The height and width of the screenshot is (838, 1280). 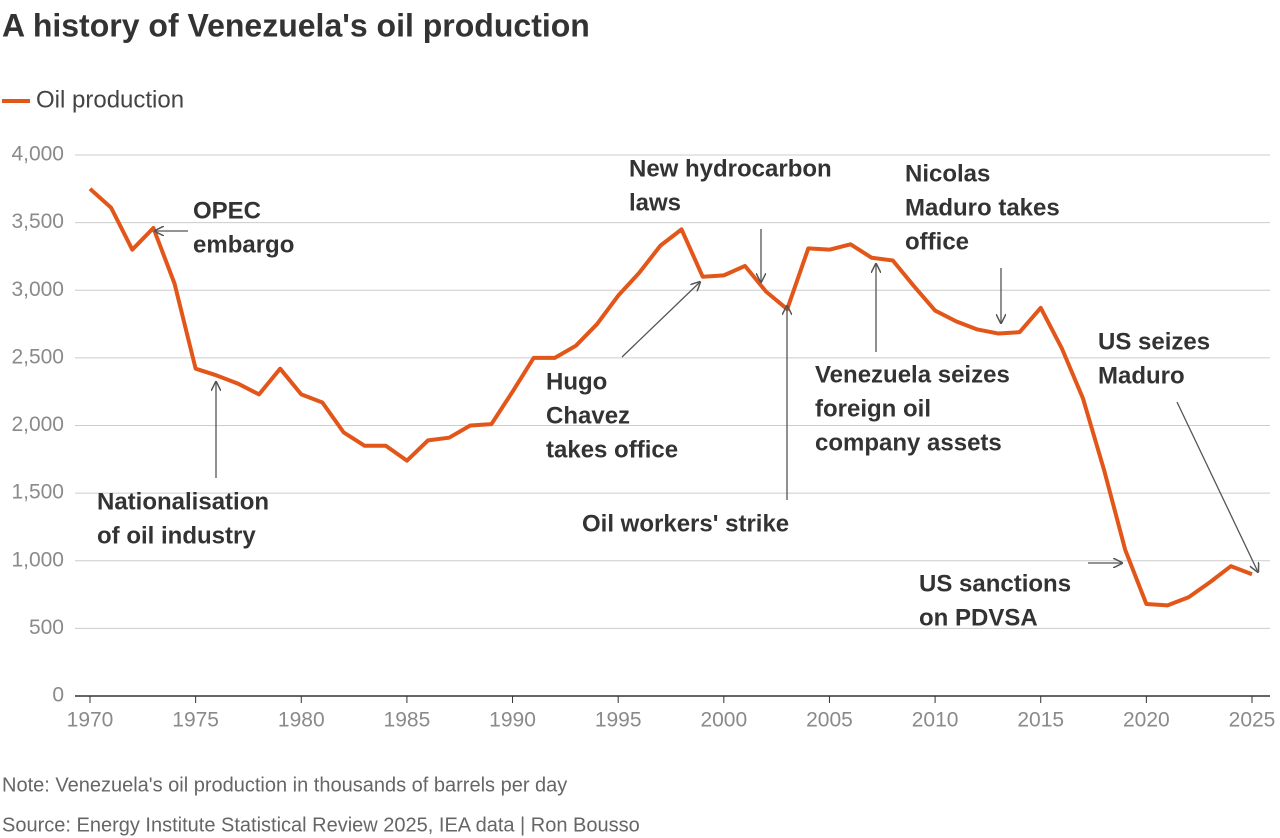 What do you see at coordinates (576, 381) in the screenshot?
I see `annotation: Hugo` at bounding box center [576, 381].